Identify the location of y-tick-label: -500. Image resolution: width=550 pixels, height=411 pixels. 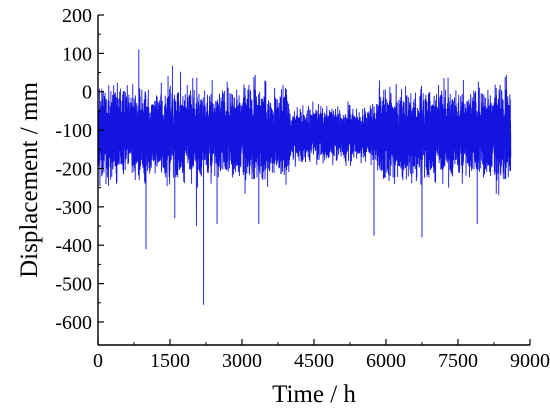
(73, 285).